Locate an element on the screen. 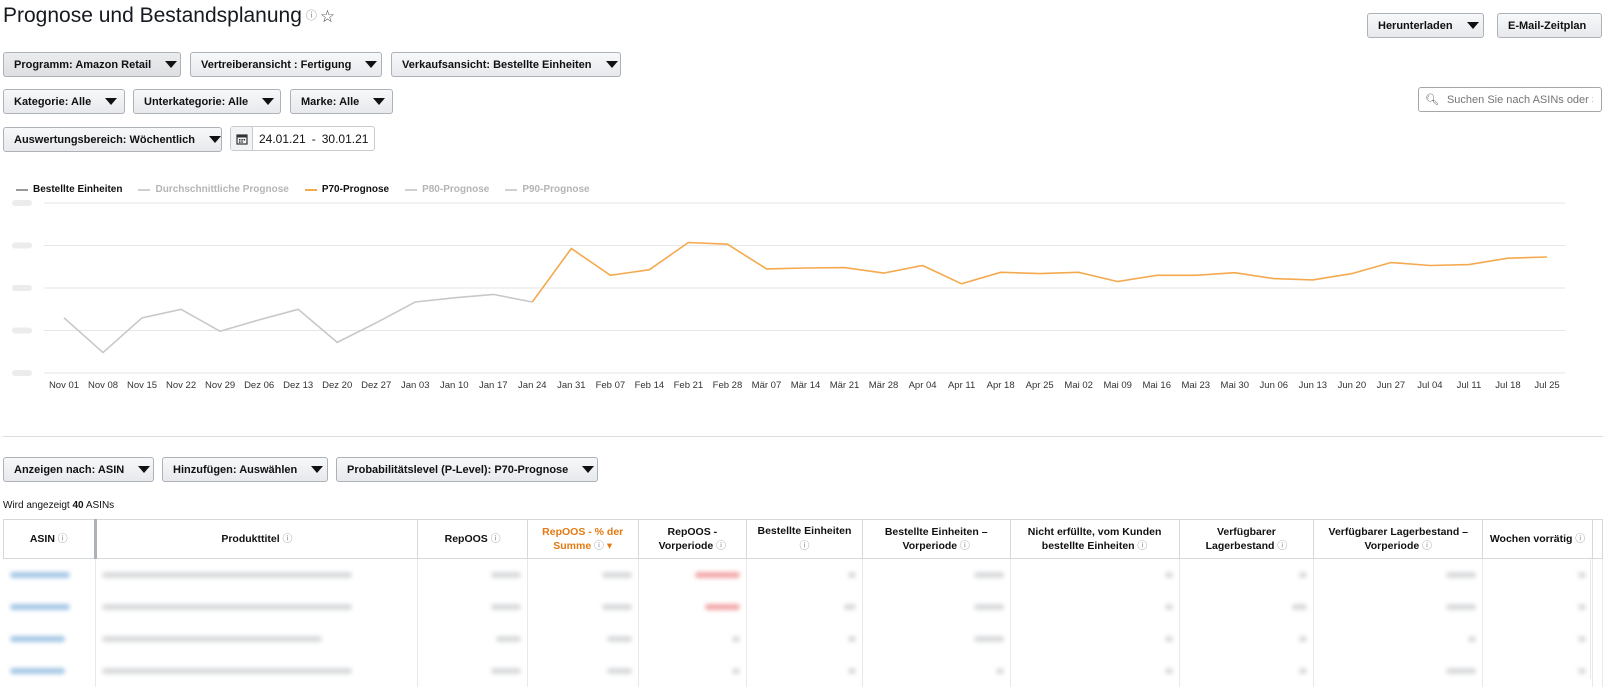  x-tick-label: Jun 27 is located at coordinates (1391, 385).